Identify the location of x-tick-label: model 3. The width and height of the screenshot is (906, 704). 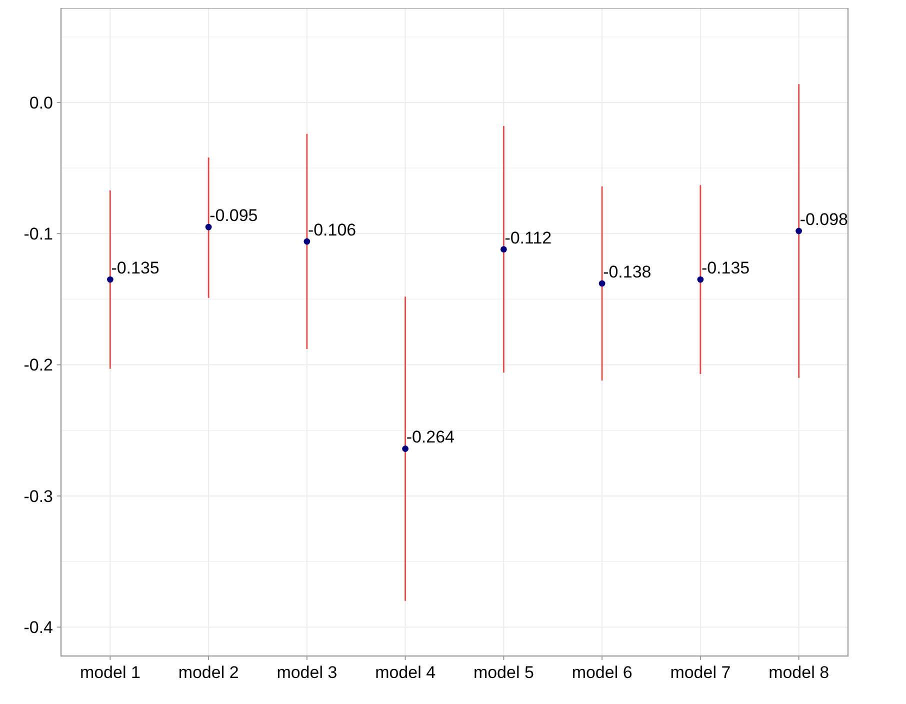
(307, 672).